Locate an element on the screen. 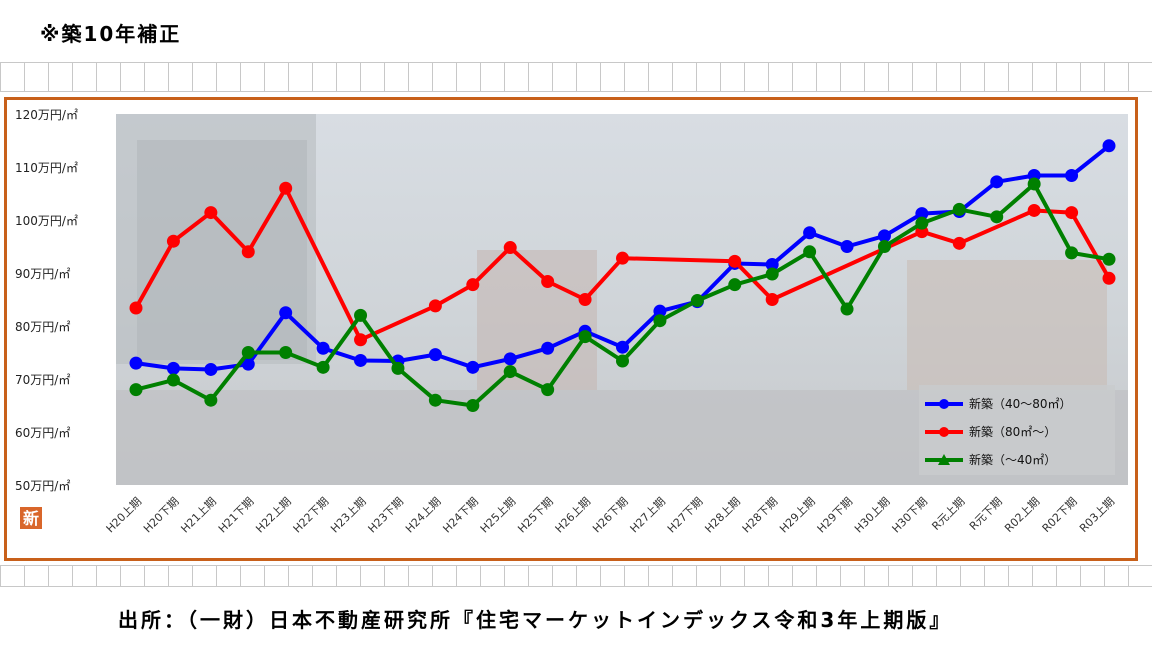 This screenshot has height=648, width=1152. x-tick-label: H28下期 is located at coordinates (760, 515).